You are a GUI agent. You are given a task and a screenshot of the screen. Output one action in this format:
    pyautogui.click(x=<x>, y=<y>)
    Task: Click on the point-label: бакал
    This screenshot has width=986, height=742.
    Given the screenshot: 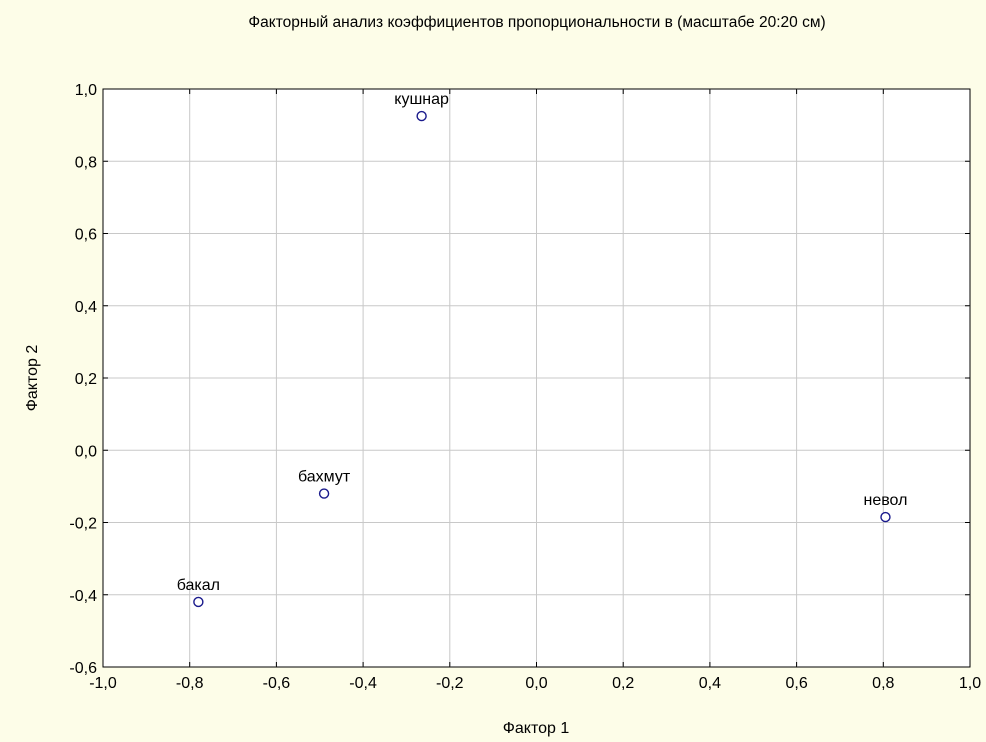 What is the action you would take?
    pyautogui.click(x=198, y=585)
    